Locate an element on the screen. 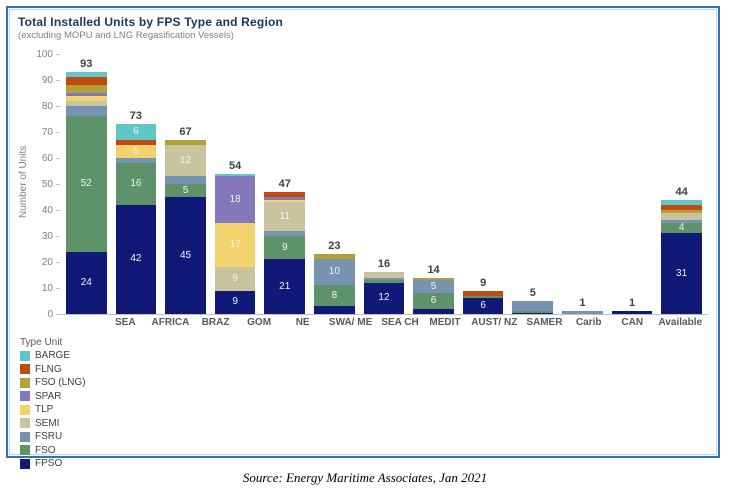 This screenshot has width=730, height=503. bar-segment-FPSO: 12 is located at coordinates (384, 298).